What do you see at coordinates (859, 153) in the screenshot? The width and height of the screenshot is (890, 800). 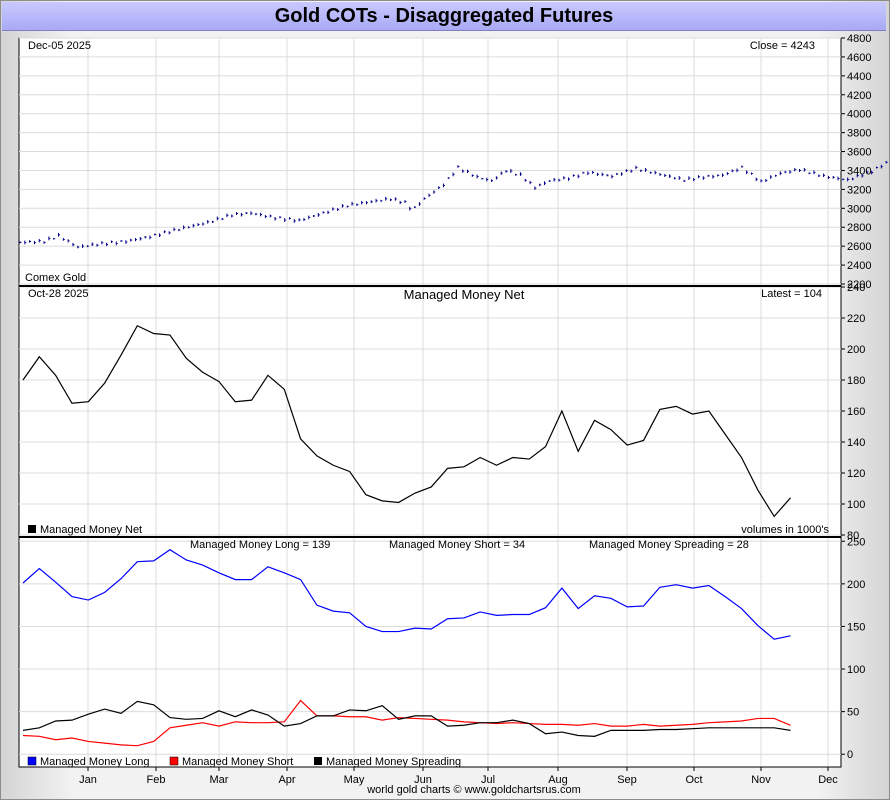 I see `price-y-tick-label: 3600` at bounding box center [859, 153].